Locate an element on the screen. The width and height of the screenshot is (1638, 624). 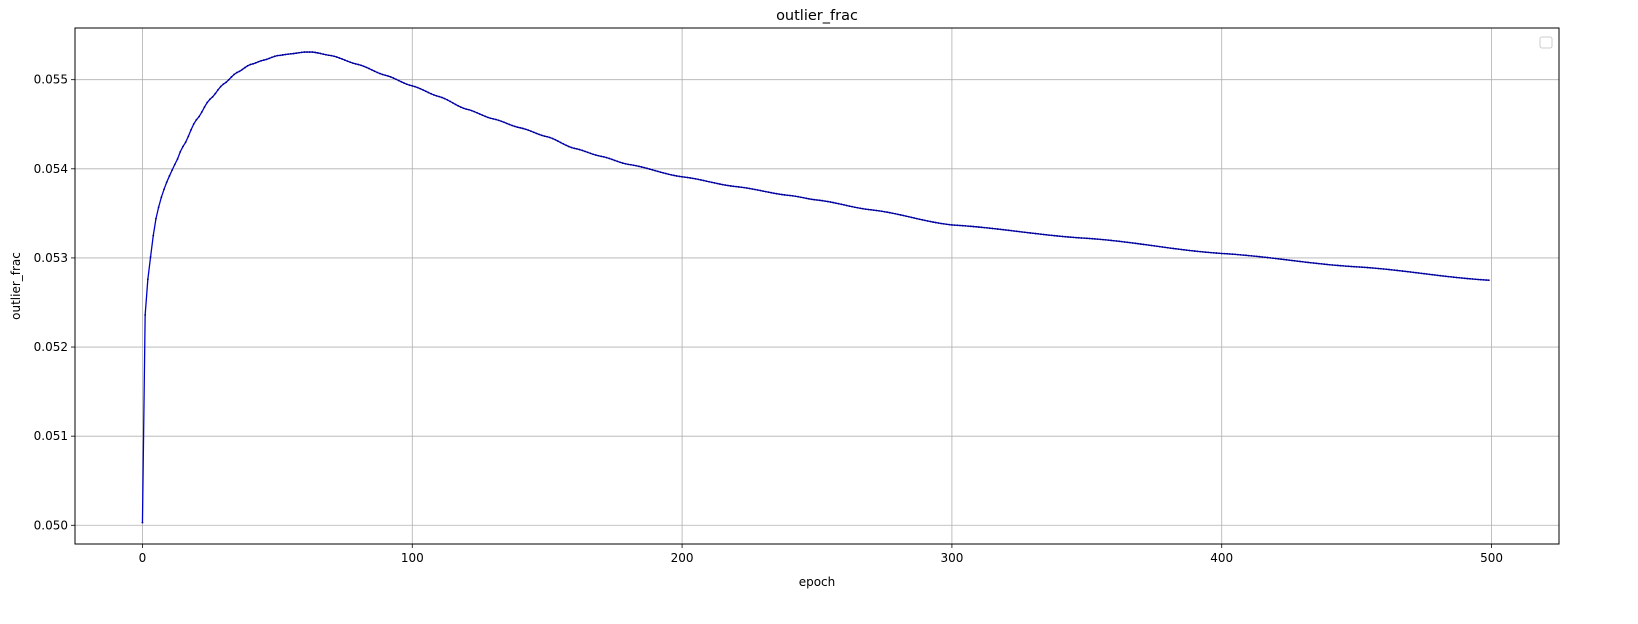
legend-box is located at coordinates (1546, 42).